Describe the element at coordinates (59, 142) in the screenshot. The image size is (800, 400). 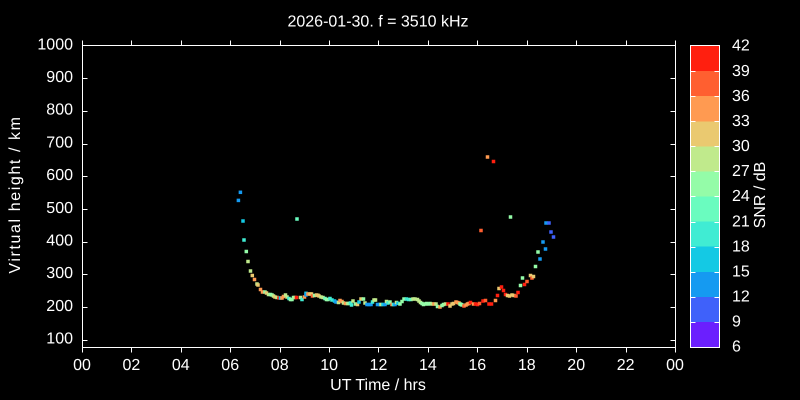
I see `svg-text: 700` at that location.